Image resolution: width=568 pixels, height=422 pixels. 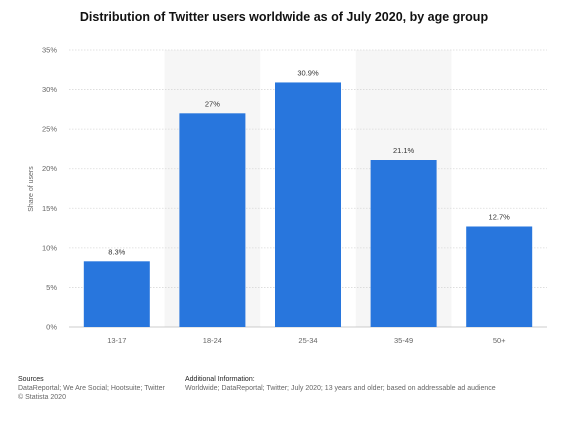 I want to click on x-tick-label: 50+, so click(x=499, y=340).